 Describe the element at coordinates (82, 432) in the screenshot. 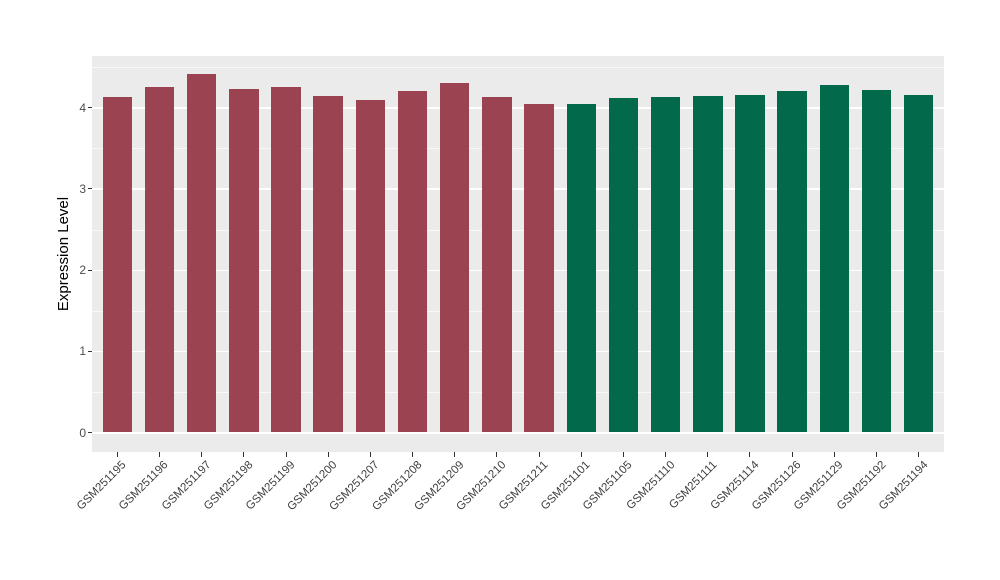

I see `y-tick-label: 0` at that location.